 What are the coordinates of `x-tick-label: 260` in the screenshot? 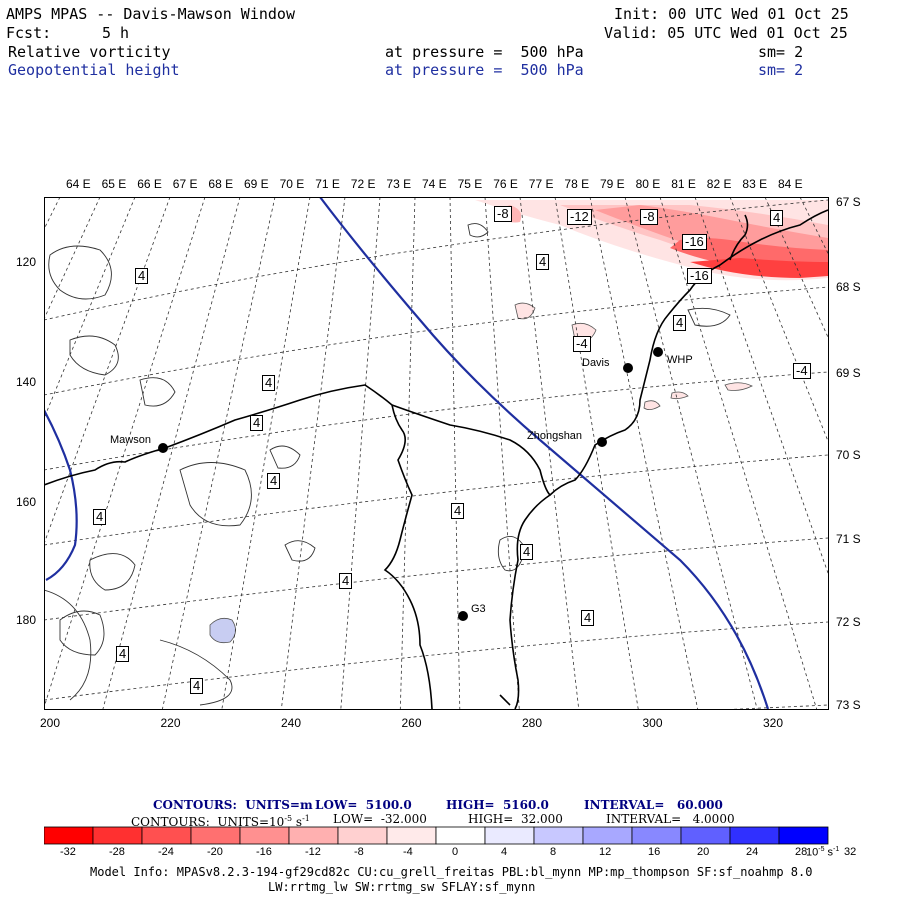 It's located at (411, 723).